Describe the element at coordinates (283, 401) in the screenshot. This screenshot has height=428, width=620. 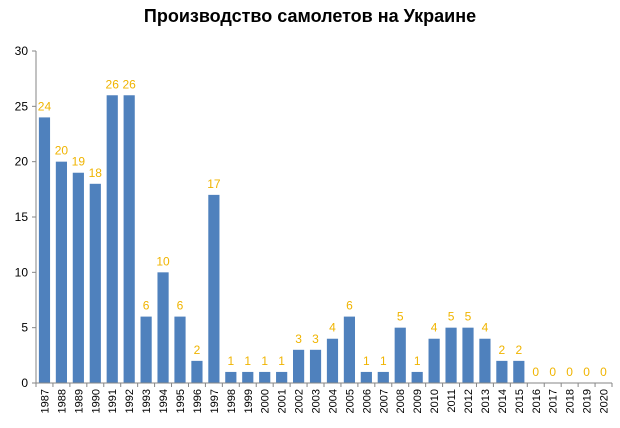
I see `x-tick-label: 2001` at that location.